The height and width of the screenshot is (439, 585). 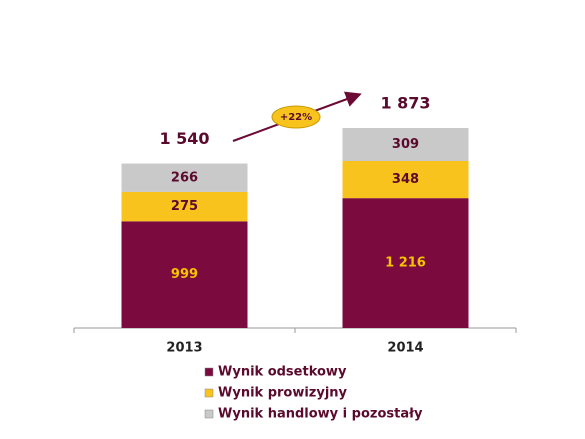 What do you see at coordinates (282, 372) in the screenshot?
I see `legend-label: Wynik odsetkowy` at bounding box center [282, 372].